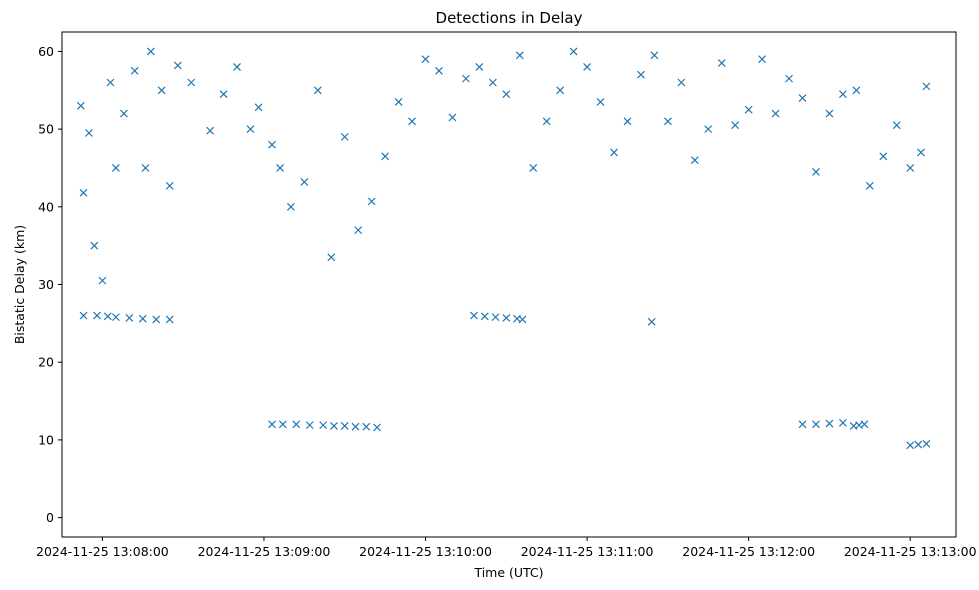 This screenshot has width=979, height=590. What do you see at coordinates (46, 439) in the screenshot?
I see `y-tick-label: 10` at bounding box center [46, 439].